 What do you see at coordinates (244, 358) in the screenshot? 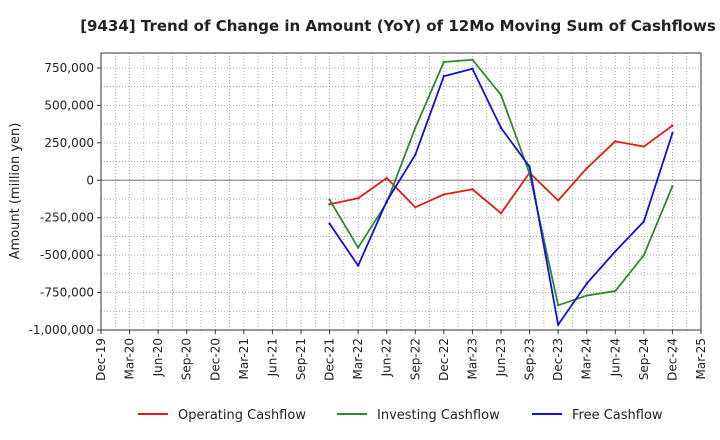
I see `x-tick-label: Mar-21` at bounding box center [244, 358].